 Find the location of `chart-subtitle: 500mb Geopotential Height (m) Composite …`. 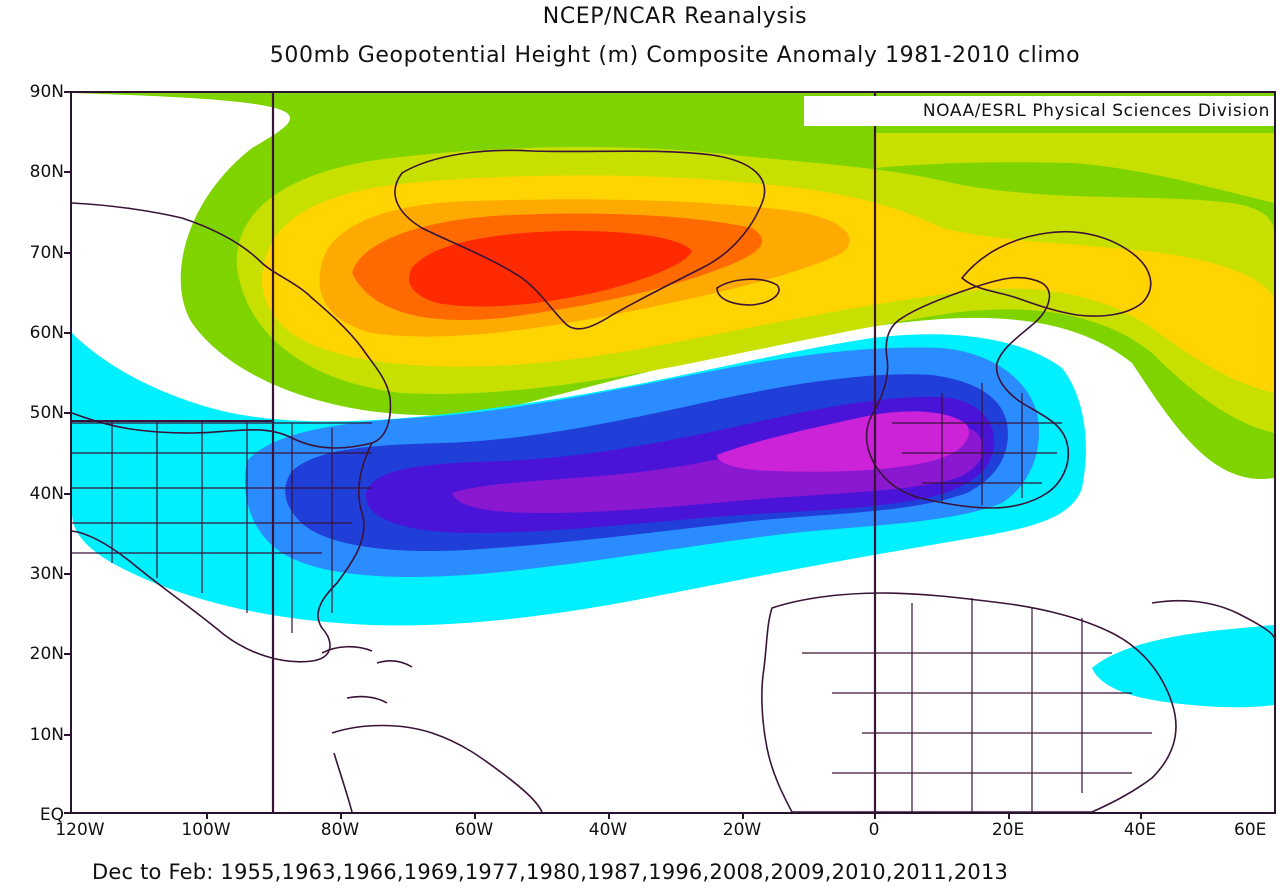

chart-subtitle: 500mb Geopotential Height (m) Composite … is located at coordinates (675, 55).